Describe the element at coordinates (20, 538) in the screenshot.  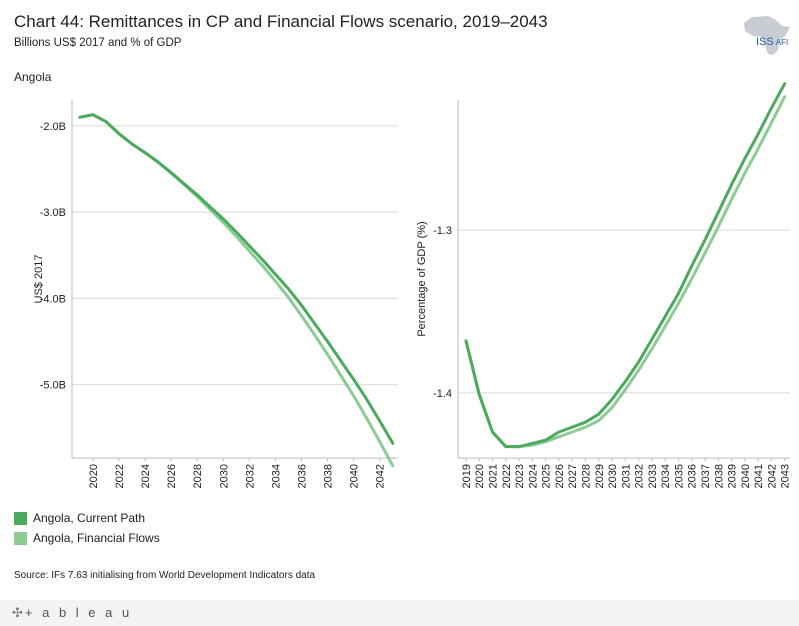
I see `legend-swatch-financial-flows` at that location.